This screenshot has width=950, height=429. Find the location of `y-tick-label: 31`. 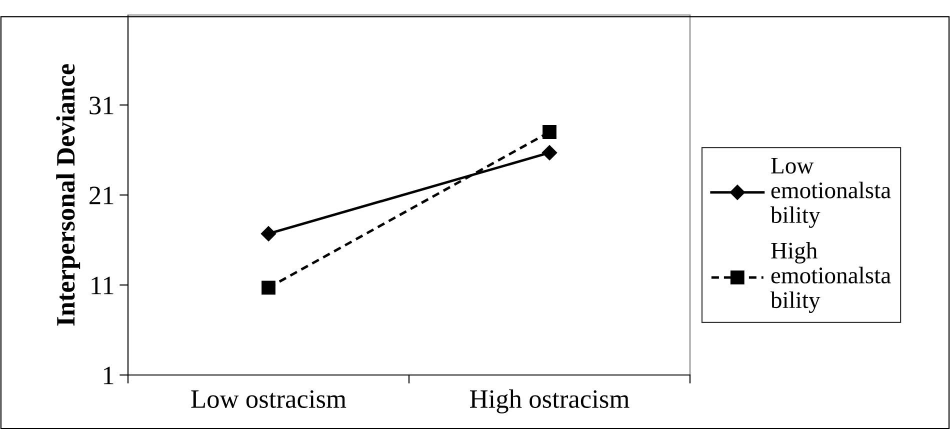

y-tick-label: 31 is located at coordinates (102, 105).